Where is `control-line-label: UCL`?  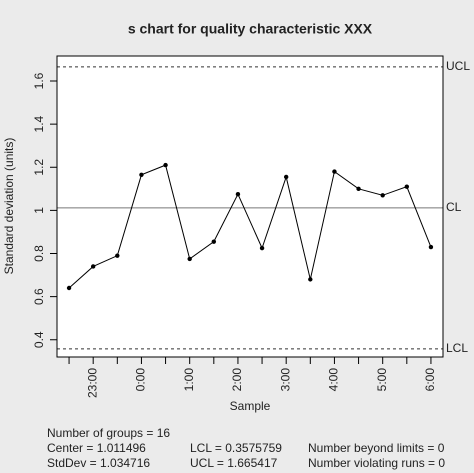 control-line-label: UCL is located at coordinates (458, 66).